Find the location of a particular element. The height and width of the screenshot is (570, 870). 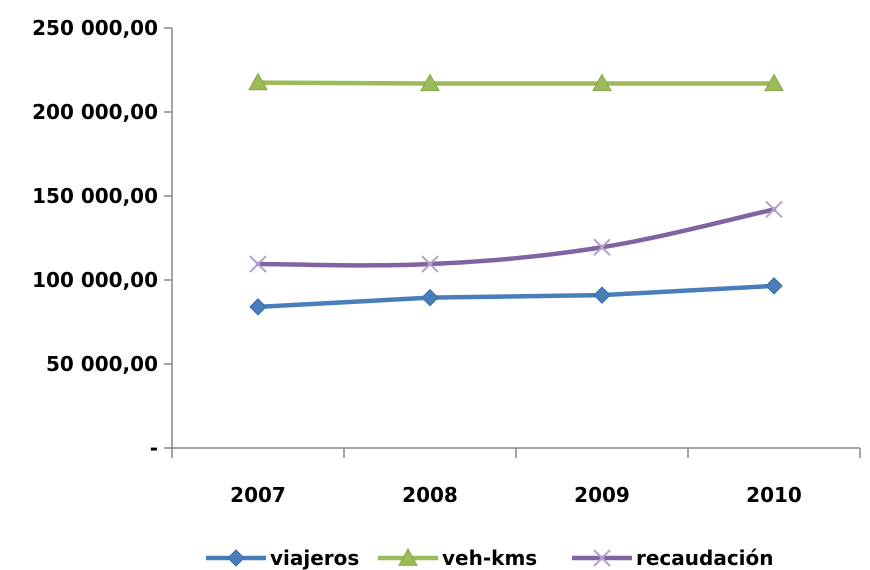

data-point-veh-kms-2008 is located at coordinates (430, 82).